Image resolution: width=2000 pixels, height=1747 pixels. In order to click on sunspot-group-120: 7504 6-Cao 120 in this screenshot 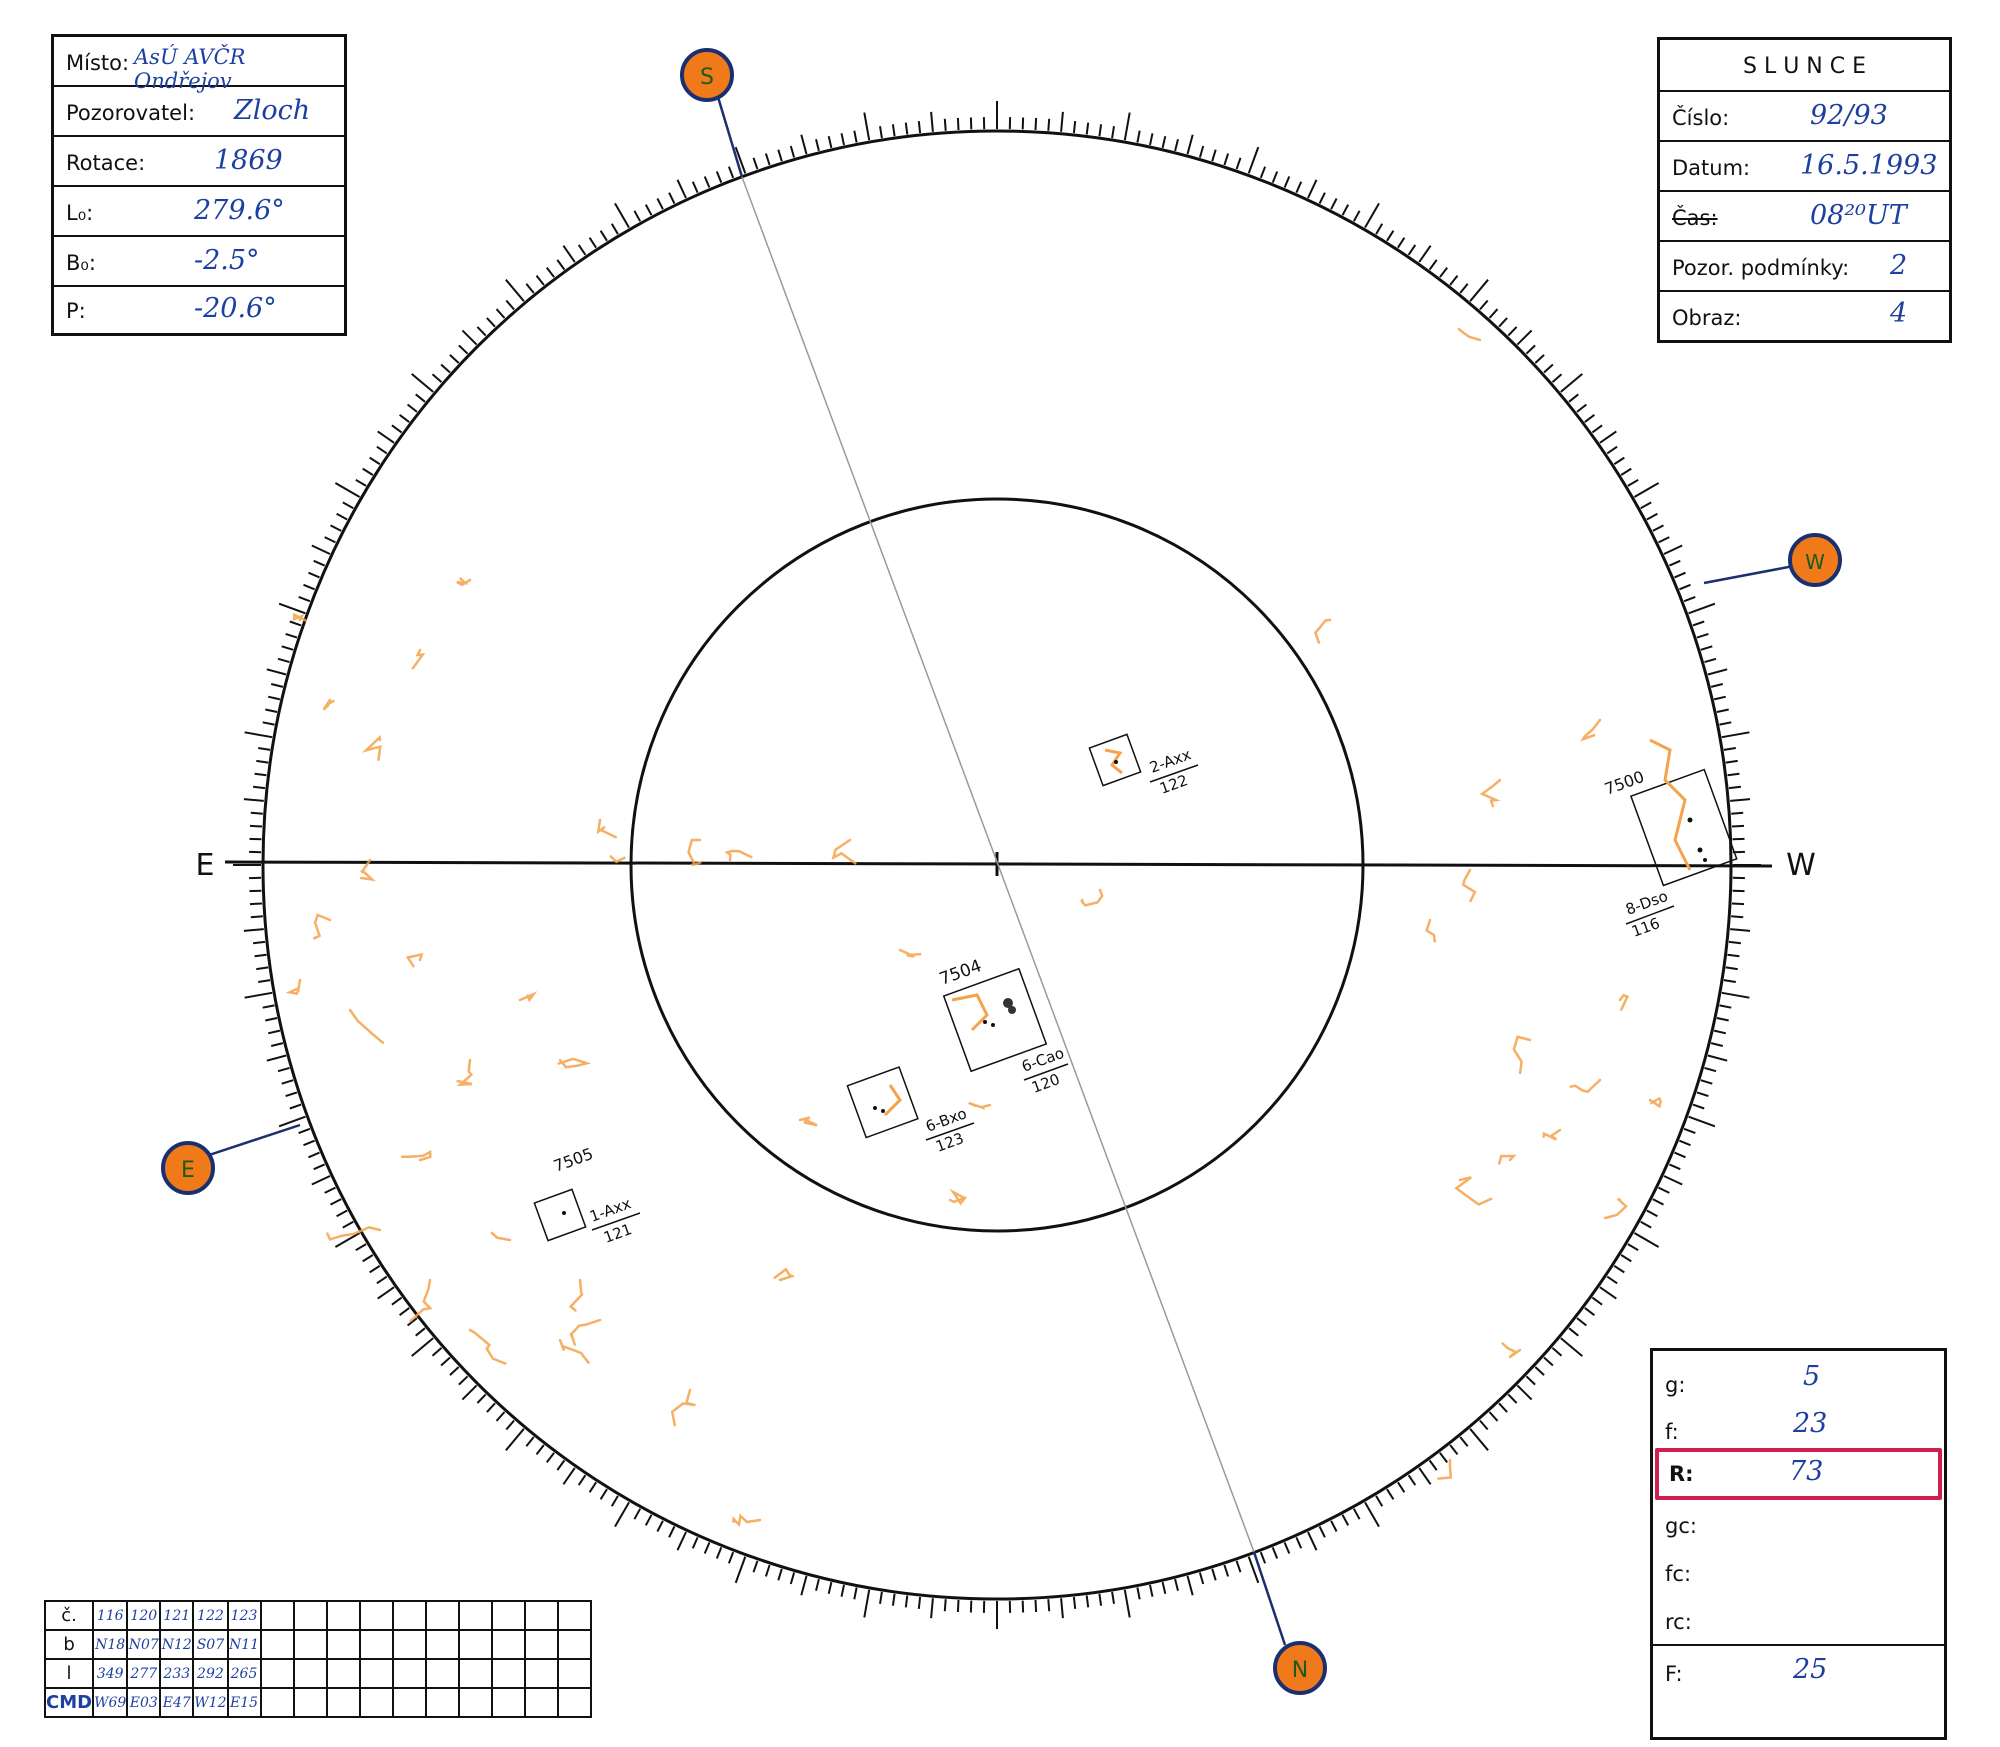, I will do `click(1003, 1026)`.